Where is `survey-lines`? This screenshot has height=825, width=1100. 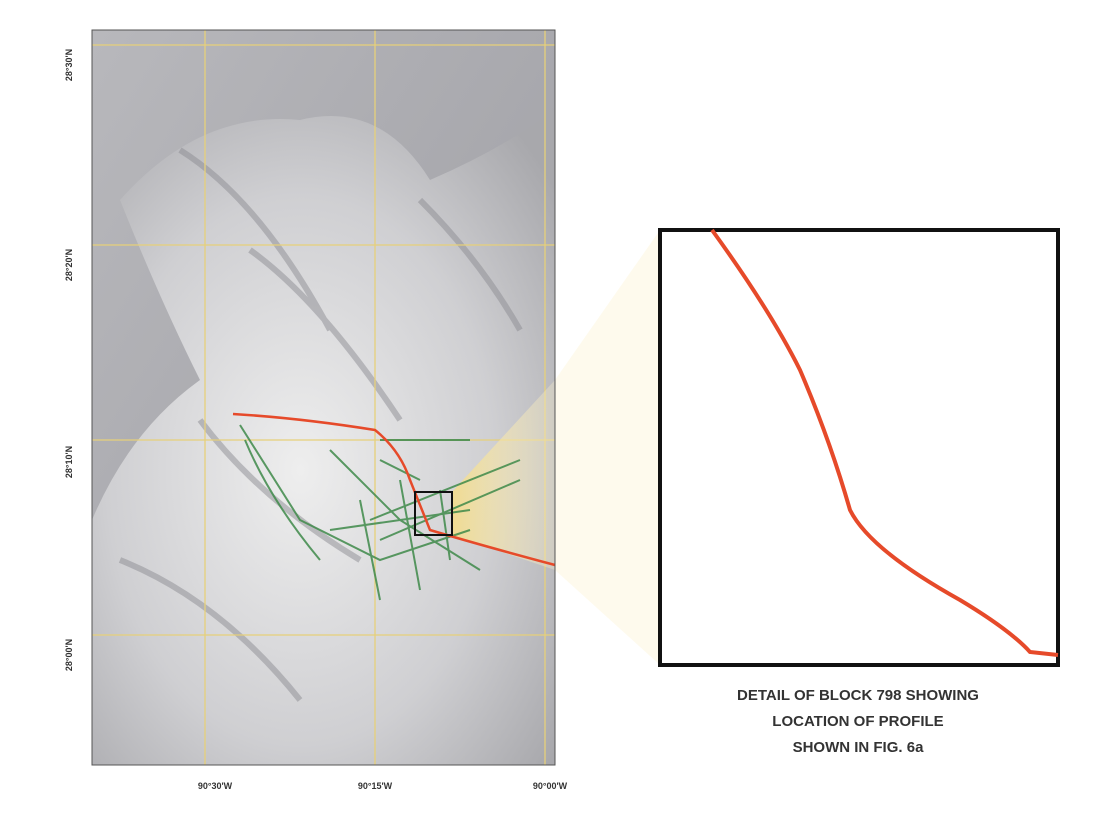 survey-lines is located at coordinates (380, 512).